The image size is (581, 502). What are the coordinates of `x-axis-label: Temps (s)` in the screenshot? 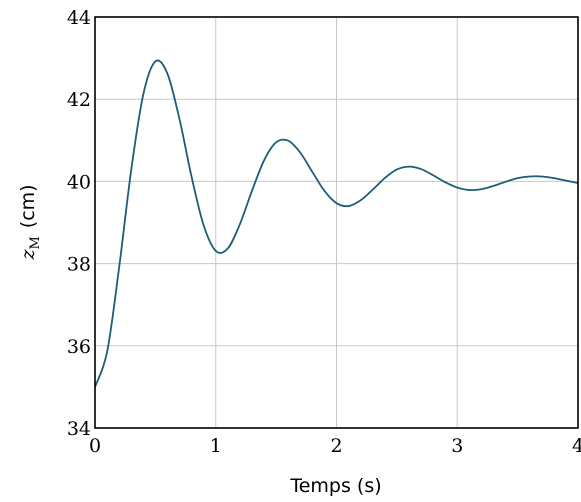 It's located at (335, 486).